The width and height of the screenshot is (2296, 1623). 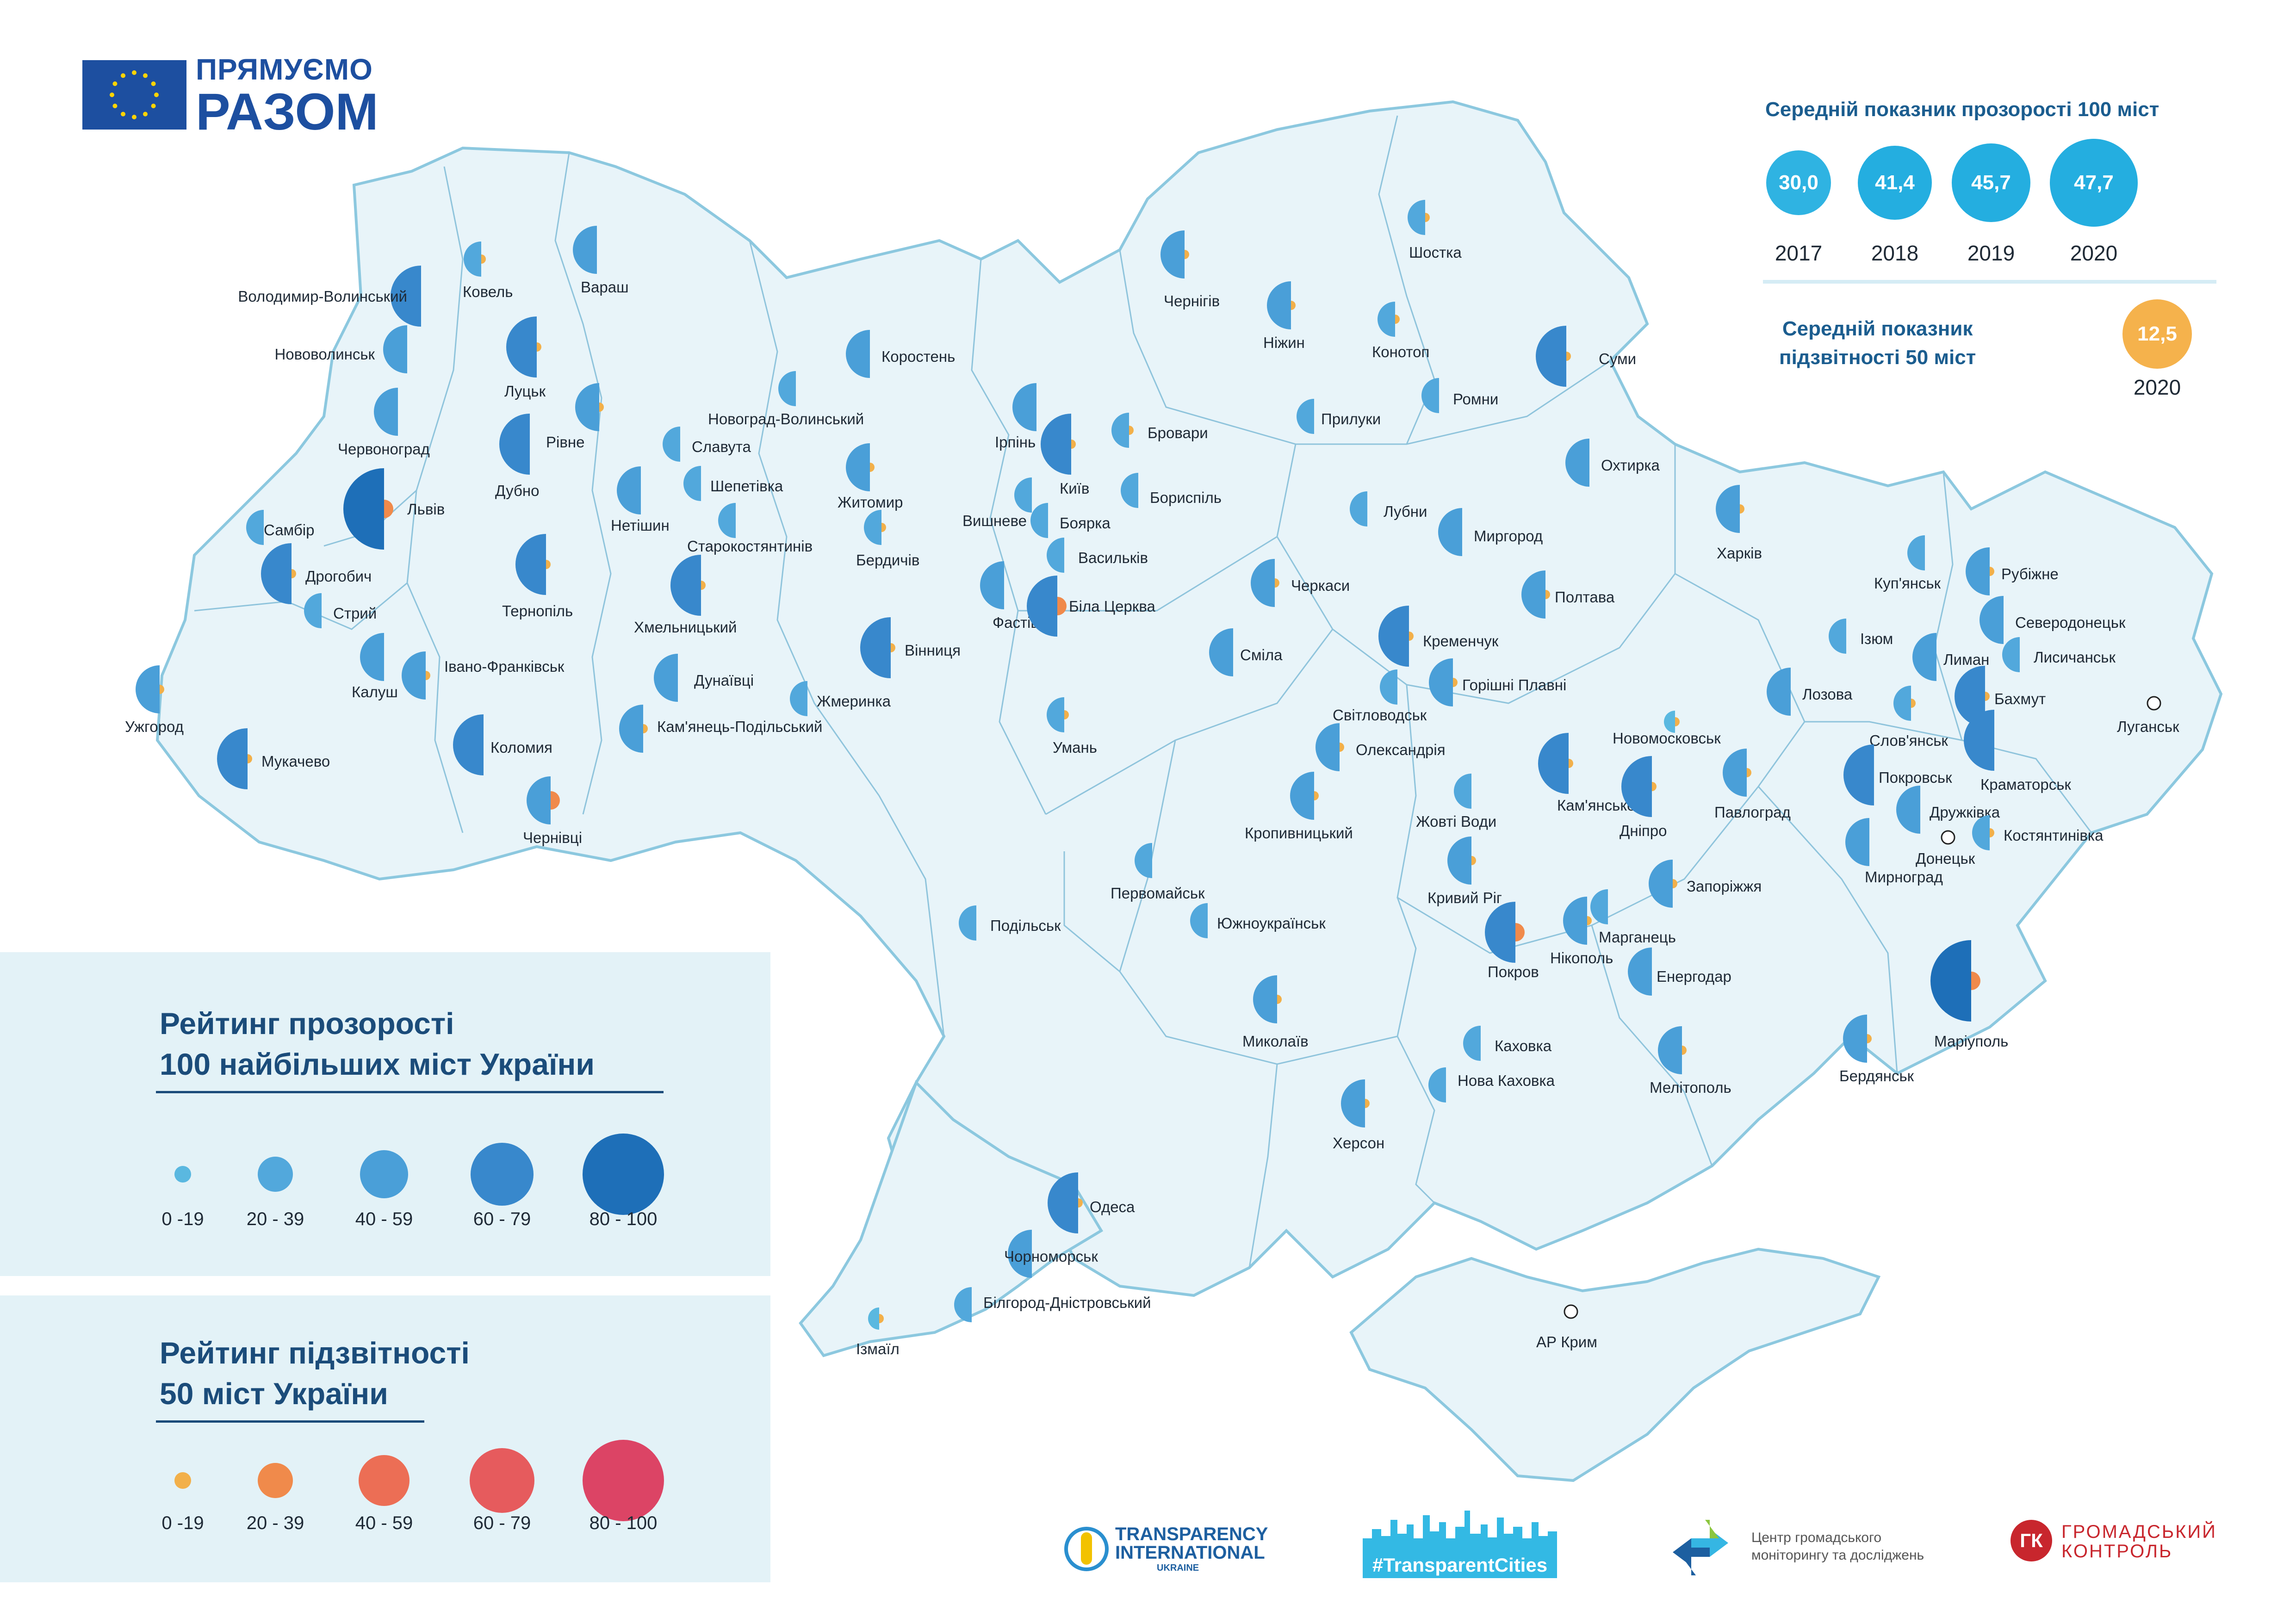 I want to click on city-marker: Марганець, so click(x=1633, y=917).